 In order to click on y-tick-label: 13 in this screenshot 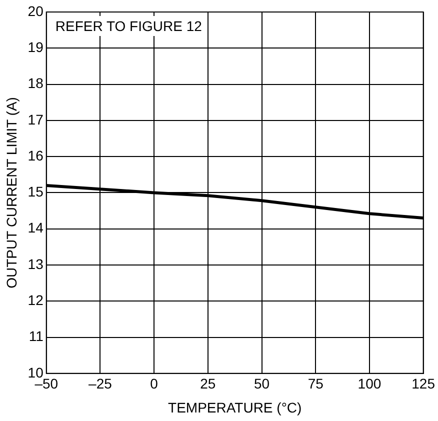, I will do `click(36, 264)`.